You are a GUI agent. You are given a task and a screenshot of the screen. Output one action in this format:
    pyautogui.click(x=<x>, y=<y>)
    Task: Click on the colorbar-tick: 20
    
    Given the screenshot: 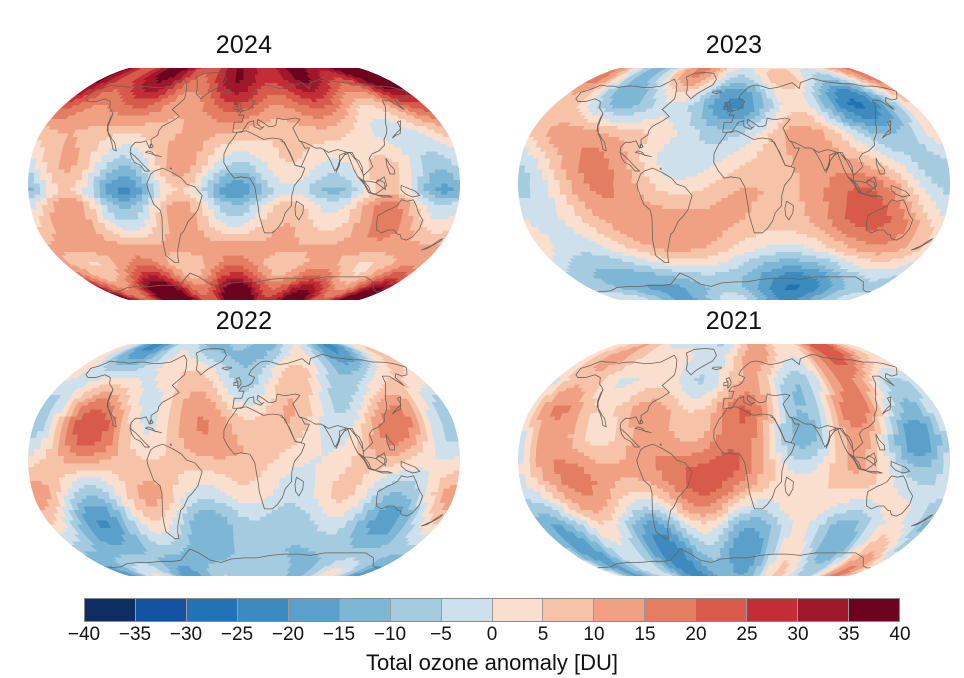 What is the action you would take?
    pyautogui.click(x=695, y=635)
    